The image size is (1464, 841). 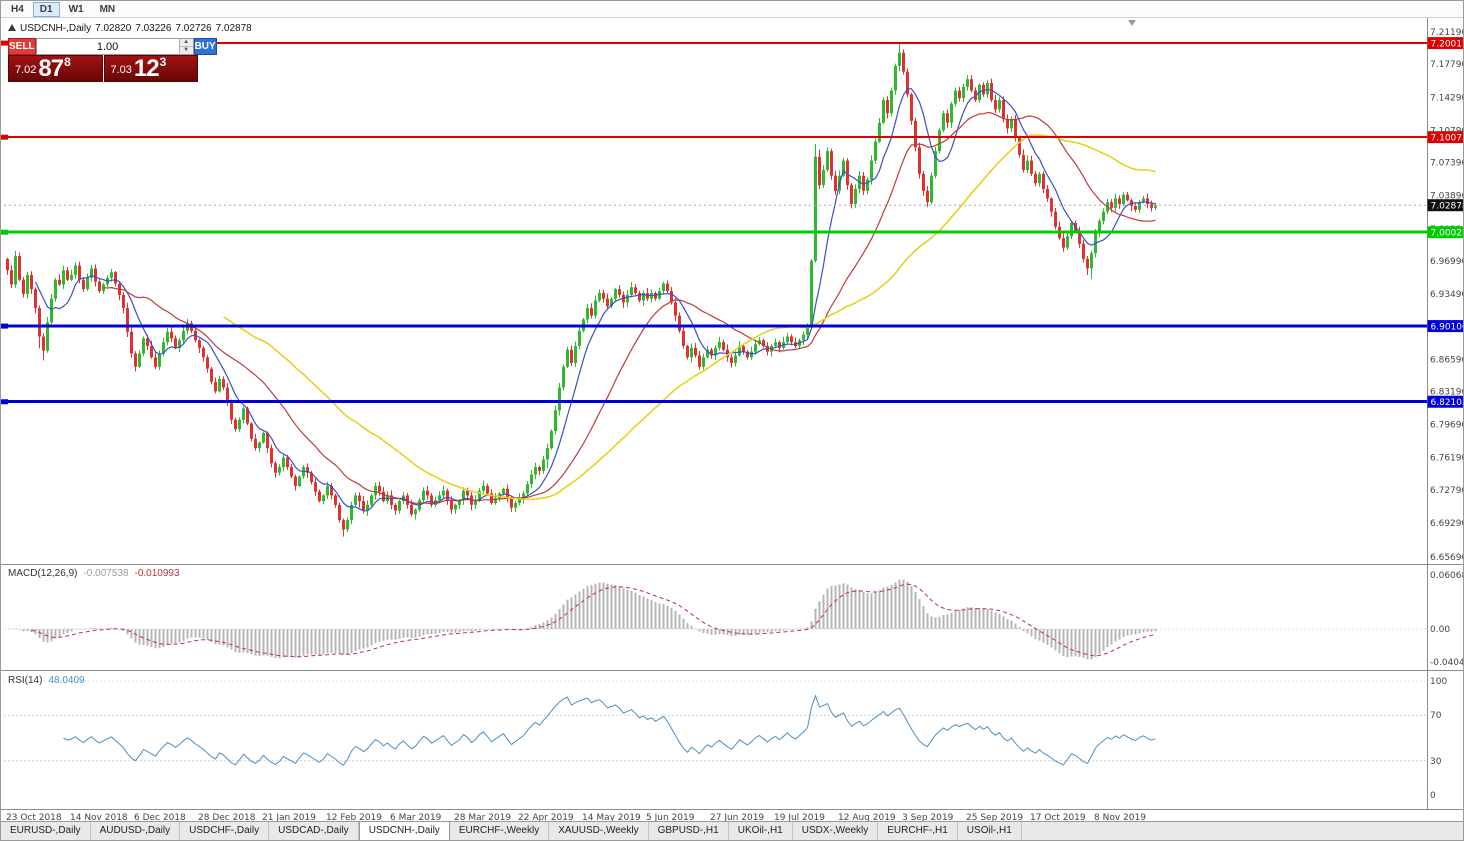 What do you see at coordinates (761, 831) in the screenshot?
I see `tab-ukoil-h1: UKOil-,H1` at bounding box center [761, 831].